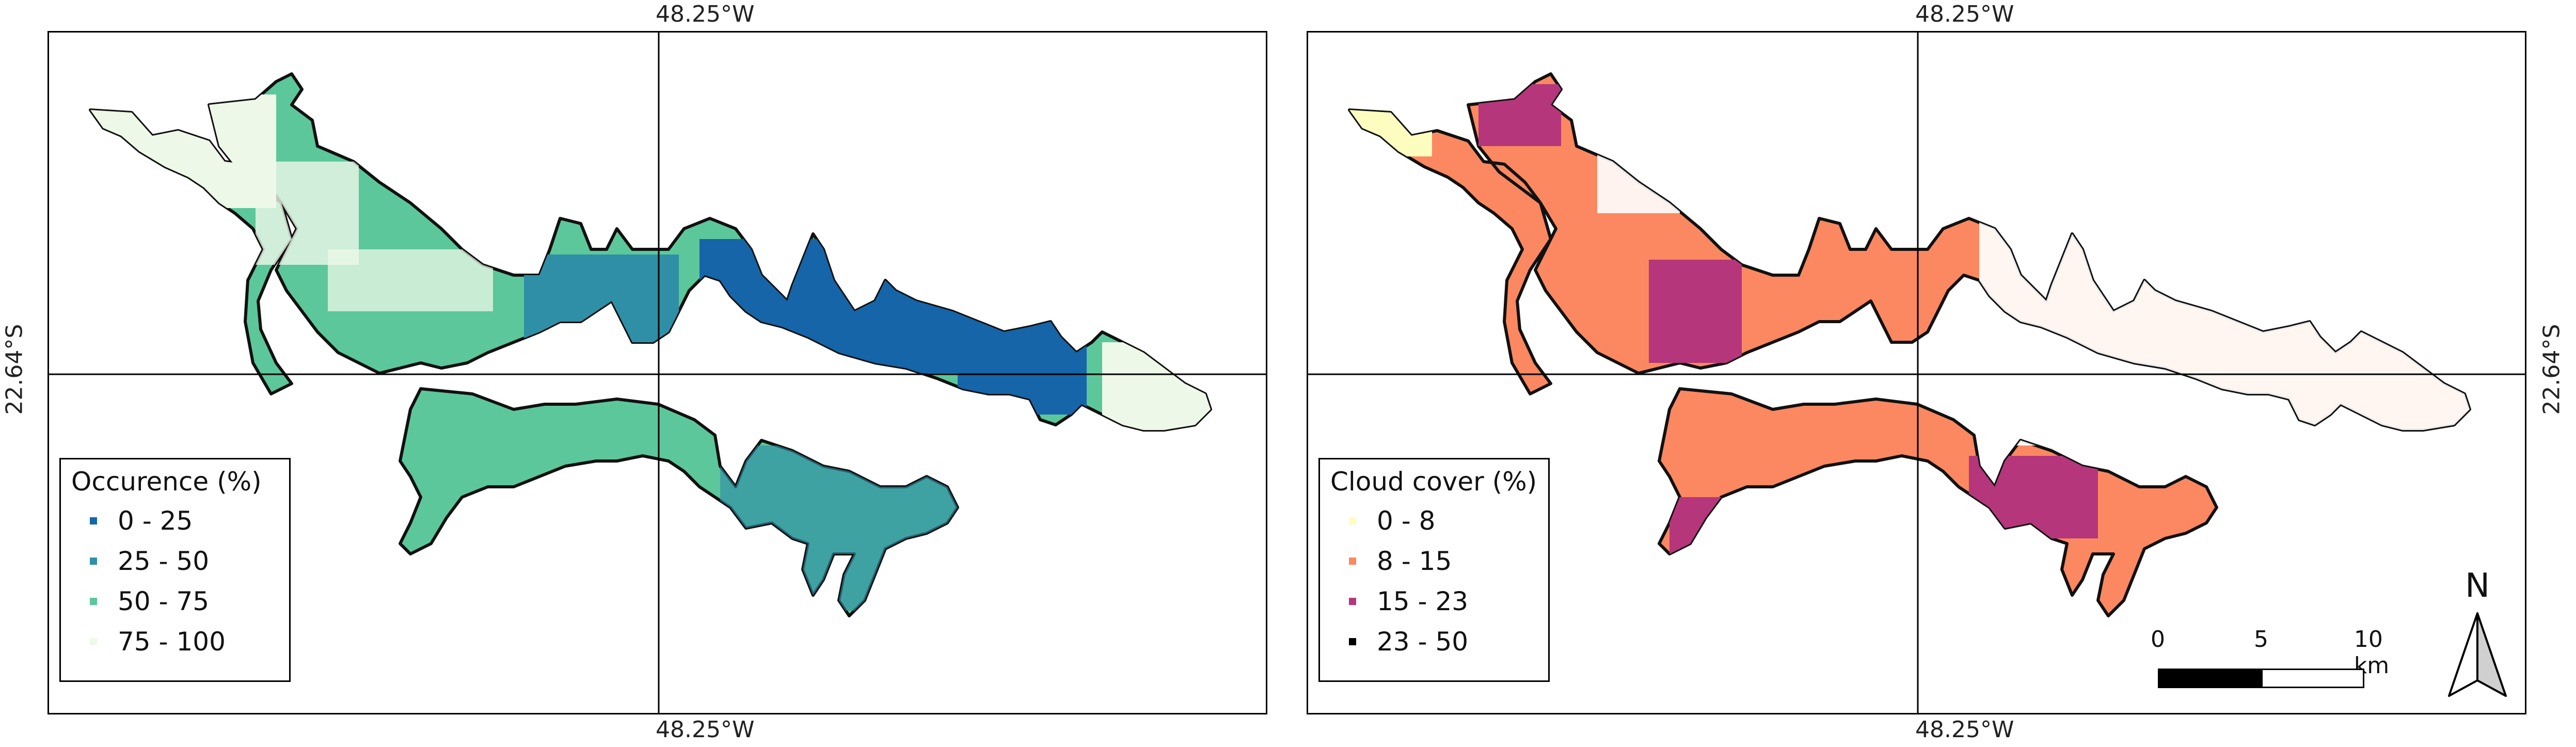 This screenshot has width=2576, height=747. Describe the element at coordinates (1964, 14) in the screenshot. I see `right-map-top-longitude-label: 48.25°W` at that location.